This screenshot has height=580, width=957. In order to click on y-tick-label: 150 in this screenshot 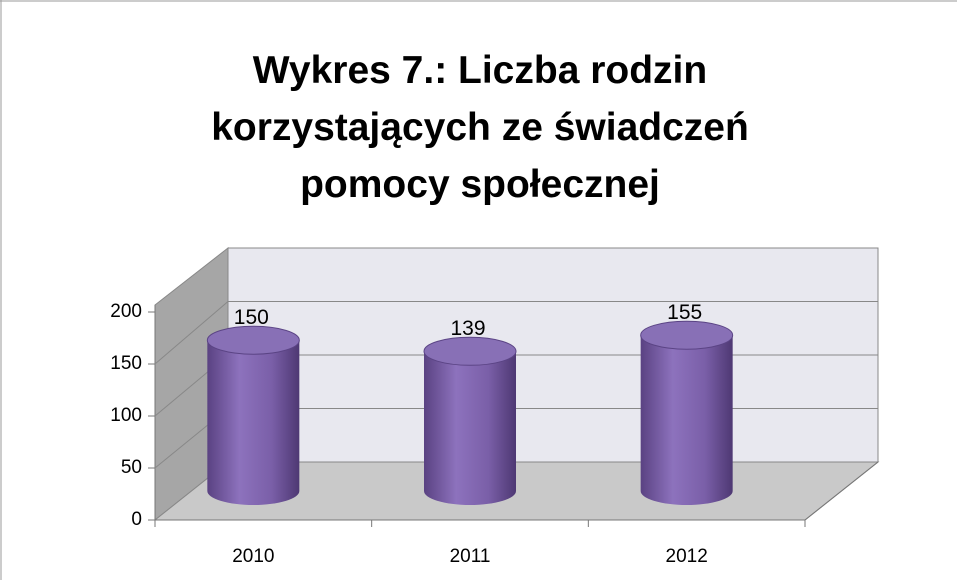, I will do `click(126, 363)`.